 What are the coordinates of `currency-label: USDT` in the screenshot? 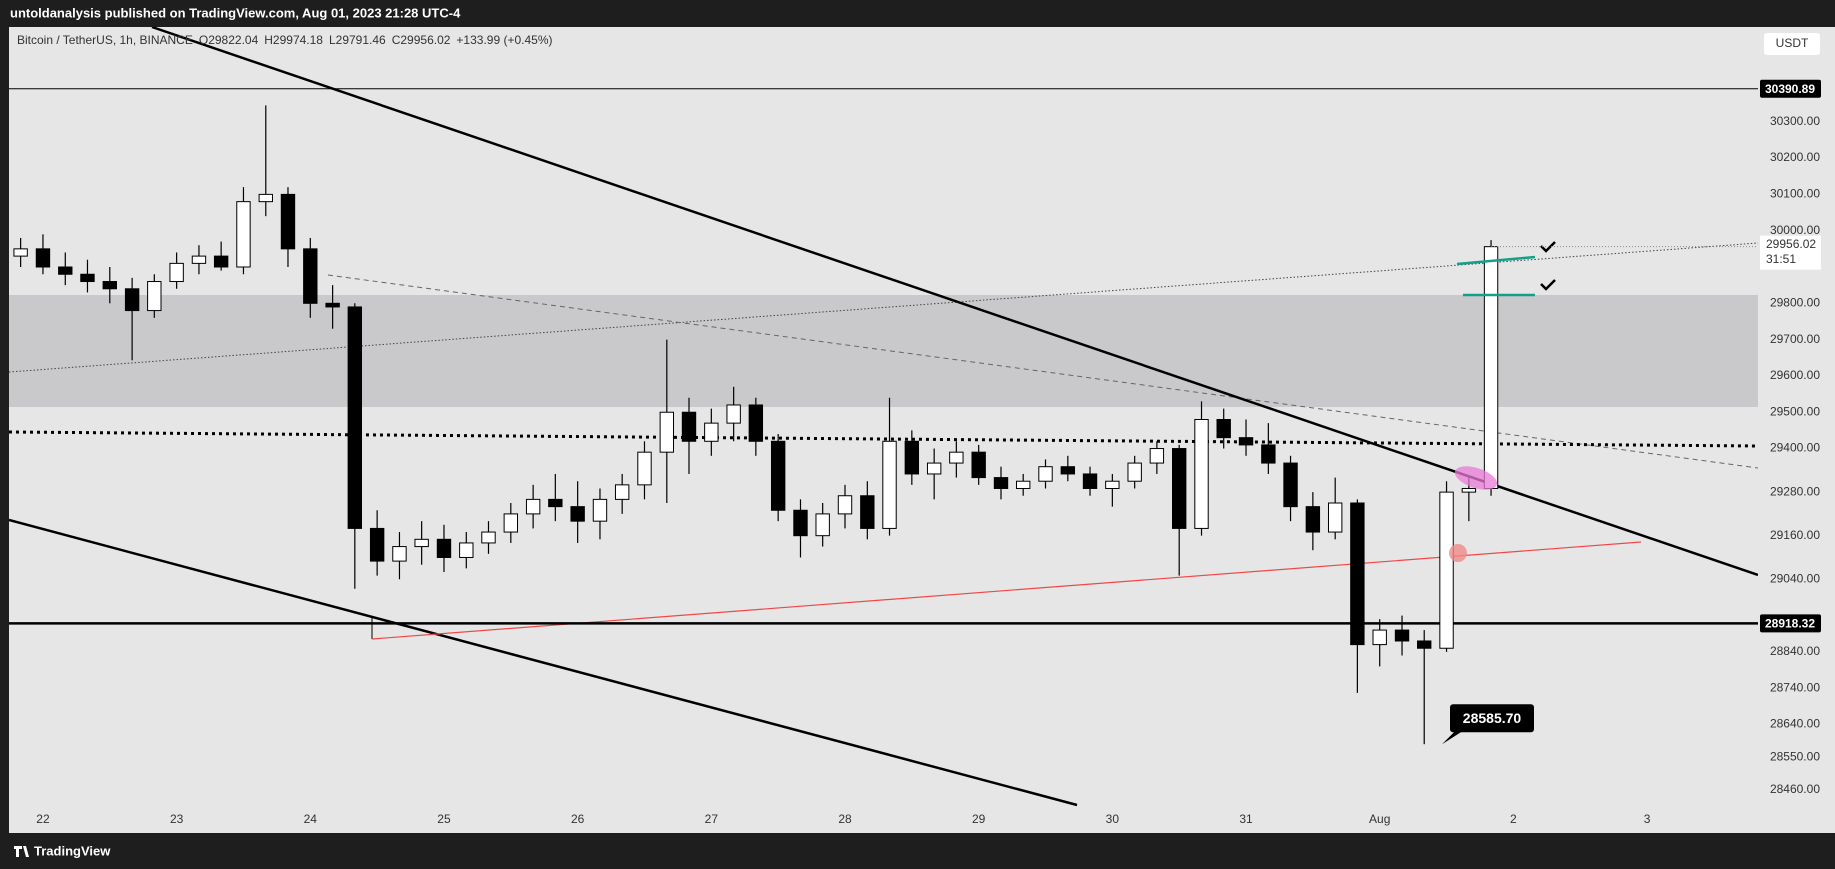 It's located at (1792, 43).